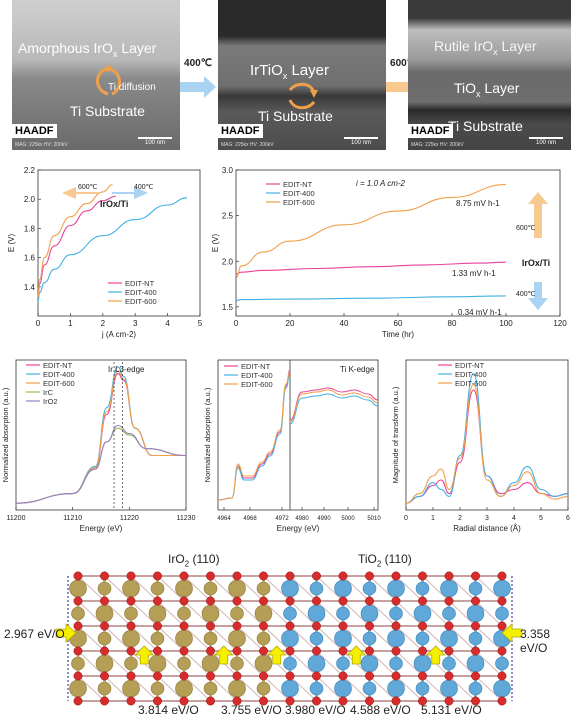 Image resolution: width=578 pixels, height=723 pixels. Describe the element at coordinates (168, 710) in the screenshot. I see `bottom-energy-1: 3.814 eV/O` at that location.